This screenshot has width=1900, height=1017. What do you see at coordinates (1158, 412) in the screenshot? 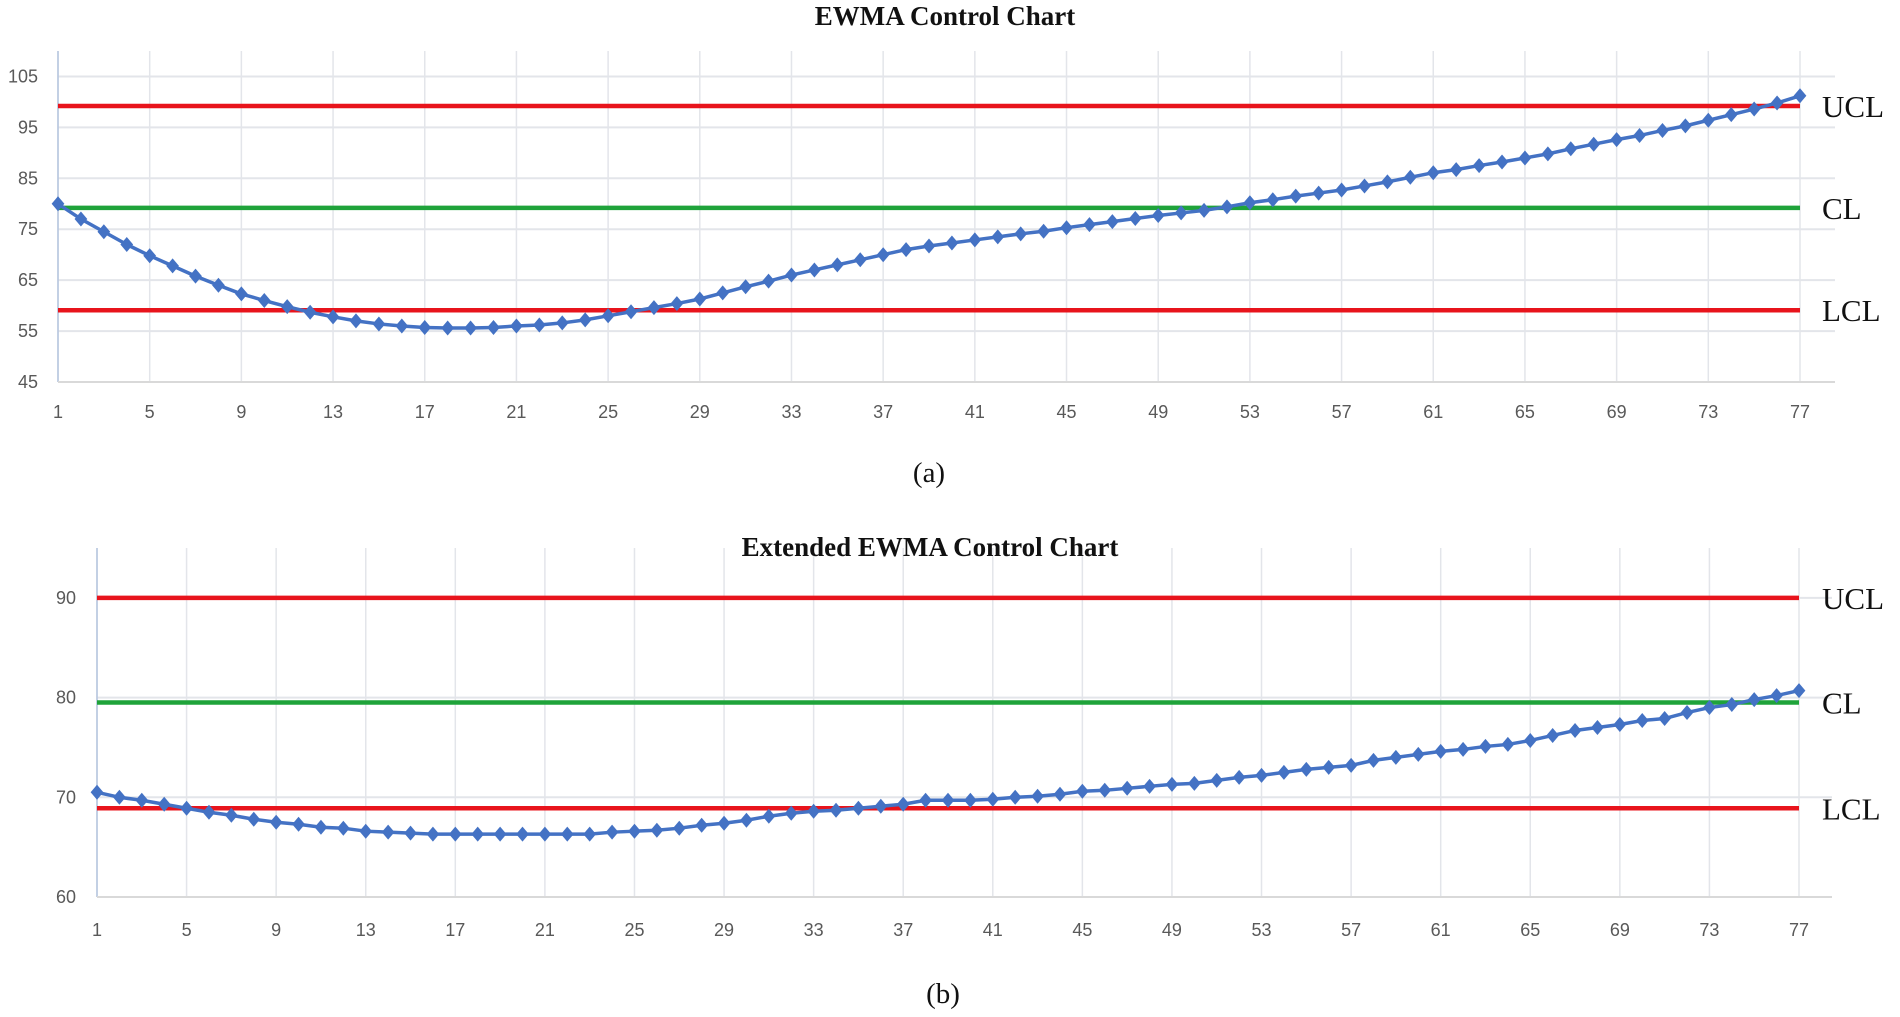
I see `x-tick-label: 49` at bounding box center [1158, 412].